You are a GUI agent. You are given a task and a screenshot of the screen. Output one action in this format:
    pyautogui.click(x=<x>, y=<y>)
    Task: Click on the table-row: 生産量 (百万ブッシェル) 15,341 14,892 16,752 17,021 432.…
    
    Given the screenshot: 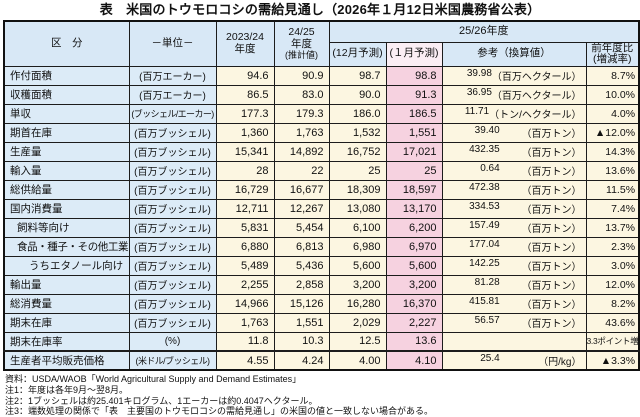 What is the action you would take?
    pyautogui.click(x=321, y=151)
    